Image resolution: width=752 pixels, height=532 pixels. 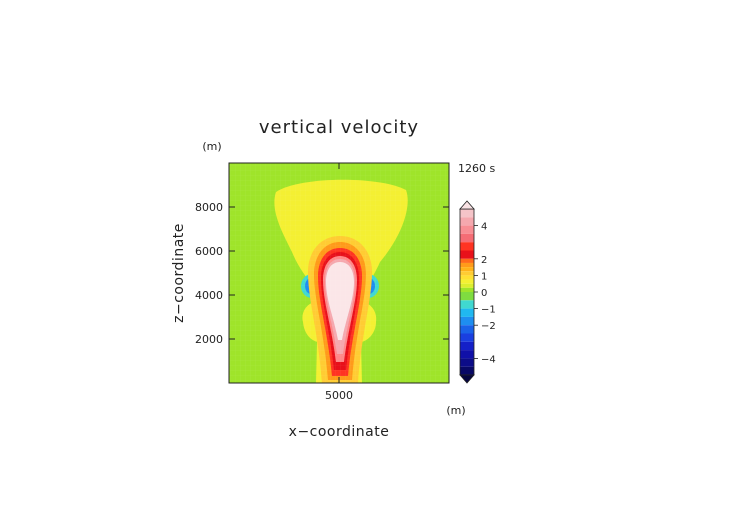 I want to click on colorbar-tick-label: 2, so click(x=484, y=260).